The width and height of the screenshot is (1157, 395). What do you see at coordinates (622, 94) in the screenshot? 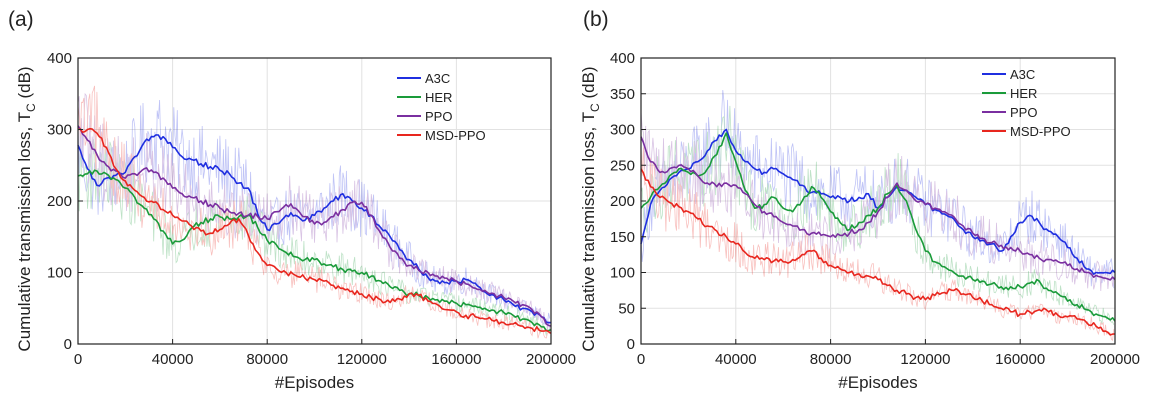
I see `y-tick-label: 350` at bounding box center [622, 94].